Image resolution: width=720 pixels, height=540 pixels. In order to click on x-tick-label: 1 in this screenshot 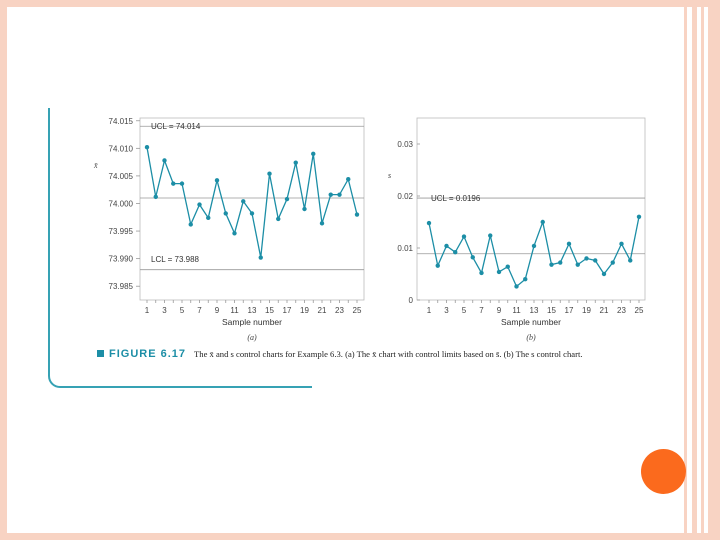, I will do `click(429, 310)`.